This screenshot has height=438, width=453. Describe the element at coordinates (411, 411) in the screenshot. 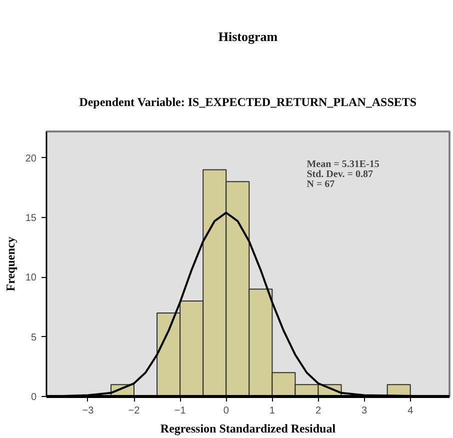

I see `x-tick-label: 4` at that location.